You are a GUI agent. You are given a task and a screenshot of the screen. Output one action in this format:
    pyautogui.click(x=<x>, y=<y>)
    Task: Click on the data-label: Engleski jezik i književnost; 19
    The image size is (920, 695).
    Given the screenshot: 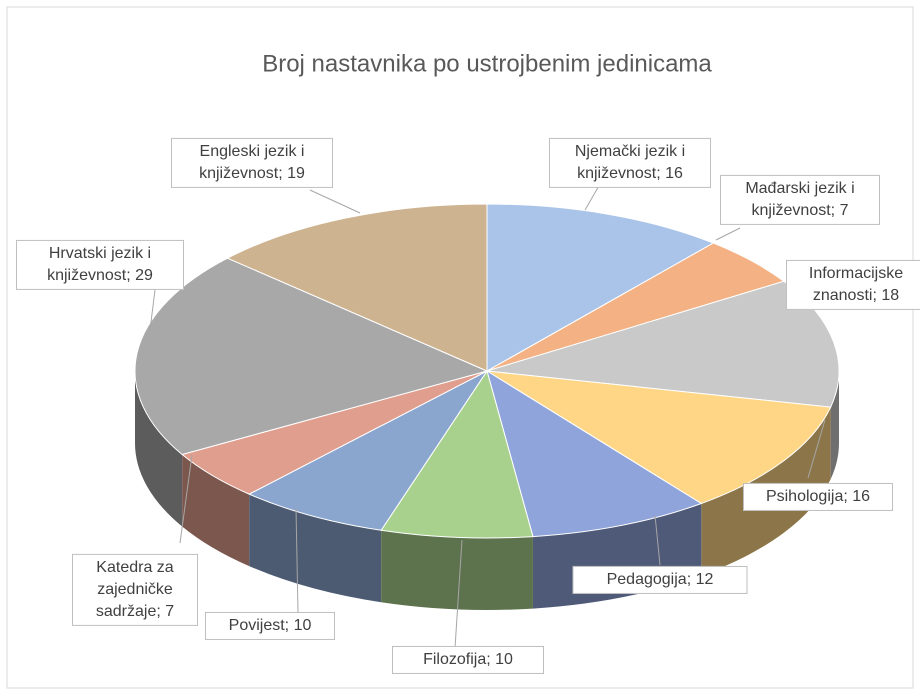 What is the action you would take?
    pyautogui.click(x=252, y=163)
    